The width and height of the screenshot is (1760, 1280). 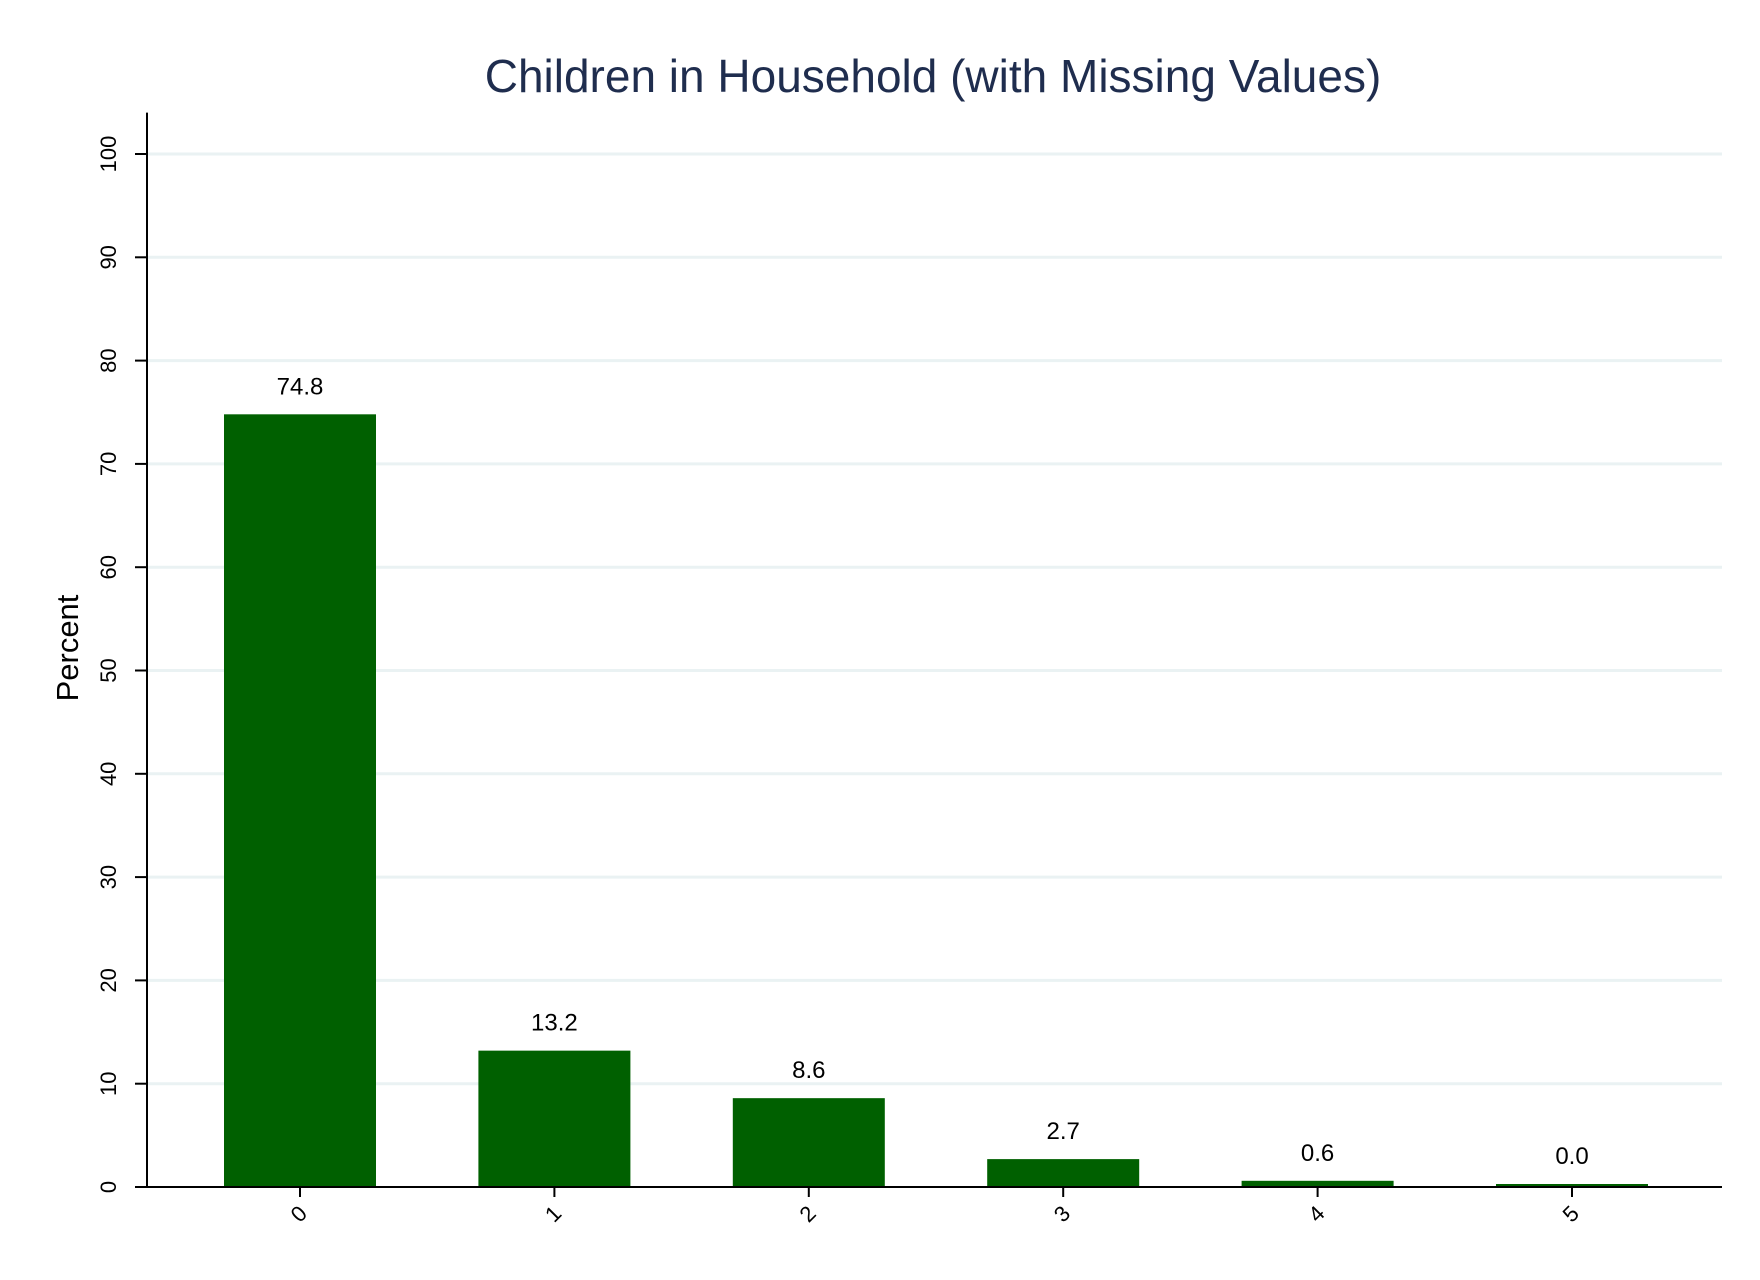 I want to click on y-tick-label-40: 40, so click(x=108, y=774).